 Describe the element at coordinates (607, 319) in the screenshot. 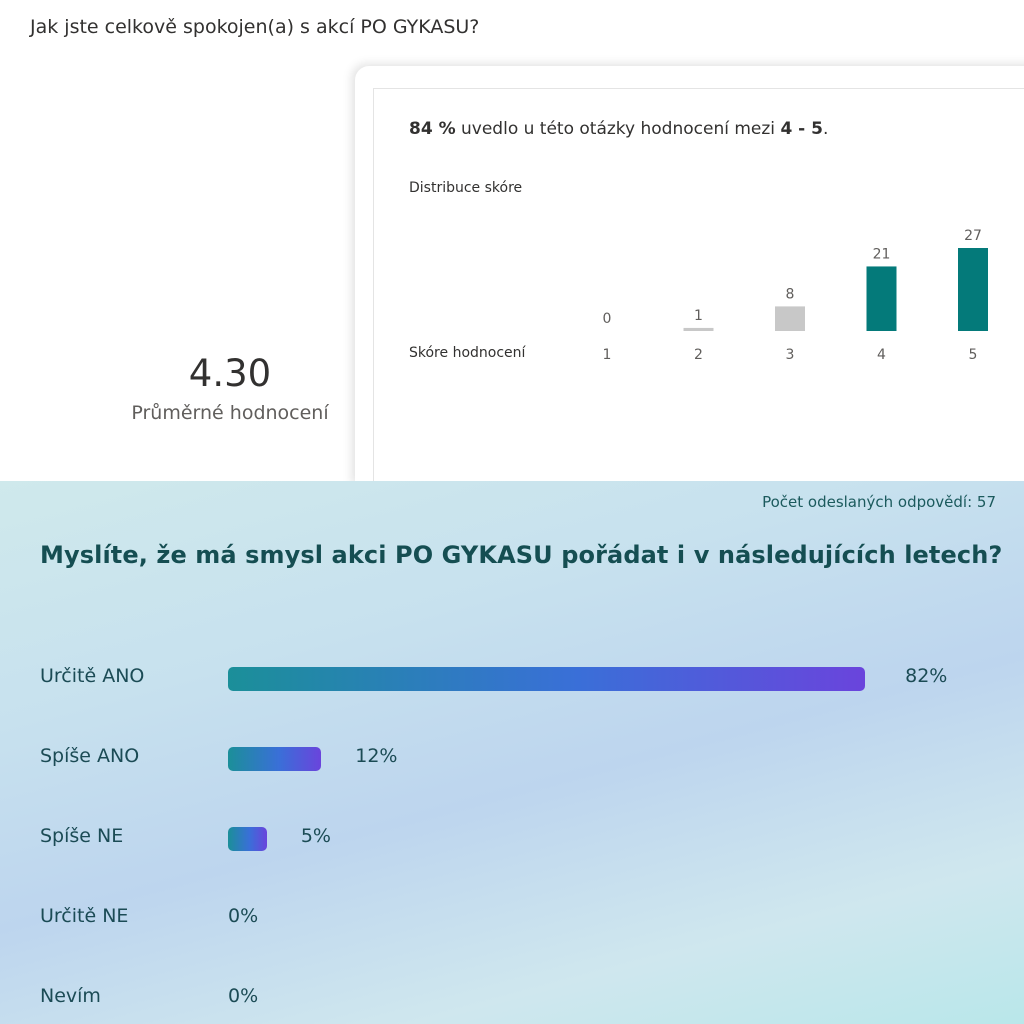

I see `score-bar-value: 0` at that location.